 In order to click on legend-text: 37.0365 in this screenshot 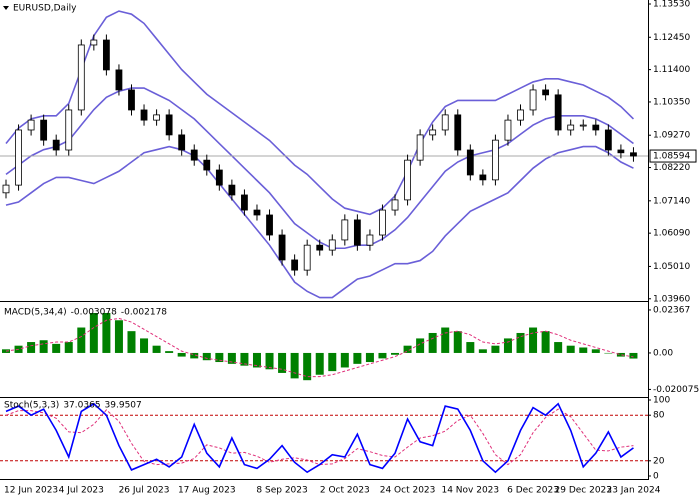, I will do `click(81, 406)`.